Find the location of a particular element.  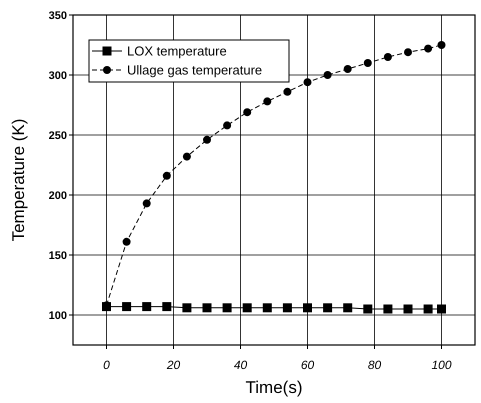

y-tick-label: 200 is located at coordinates (57, 196).